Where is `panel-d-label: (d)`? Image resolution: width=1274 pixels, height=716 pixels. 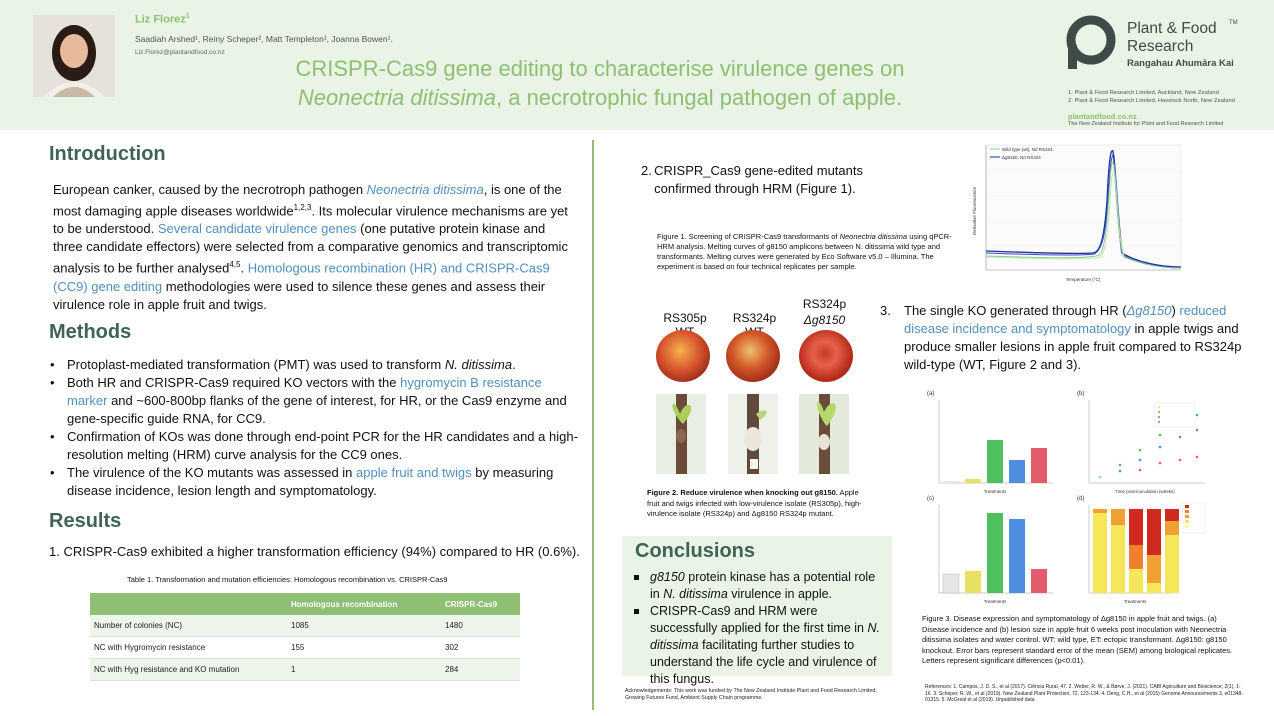 panel-d-label: (d) is located at coordinates (1080, 499).